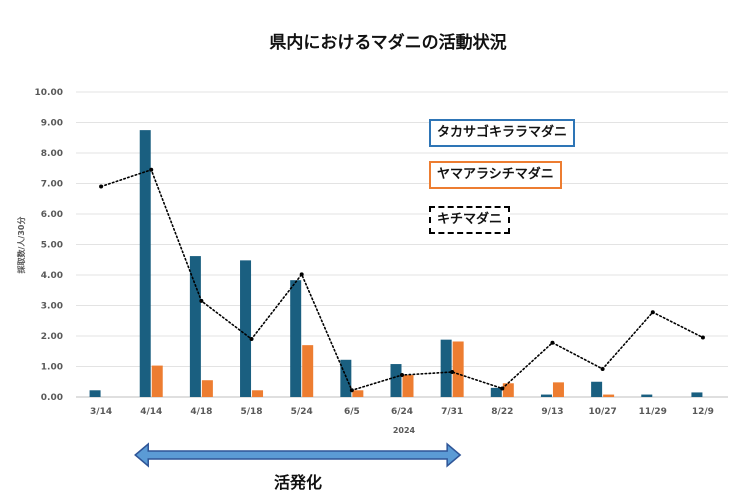 Image resolution: width=750 pixels, height=499 pixels. Describe the element at coordinates (52, 398) in the screenshot. I see `y-tick-label: 0.00` at that location.